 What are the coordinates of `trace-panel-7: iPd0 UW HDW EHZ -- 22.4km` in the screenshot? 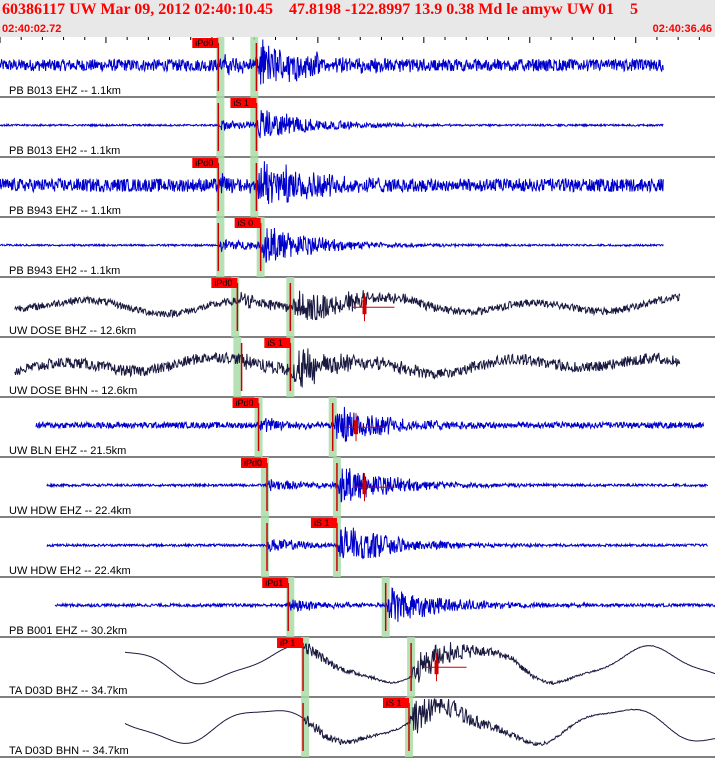 It's located at (357, 487).